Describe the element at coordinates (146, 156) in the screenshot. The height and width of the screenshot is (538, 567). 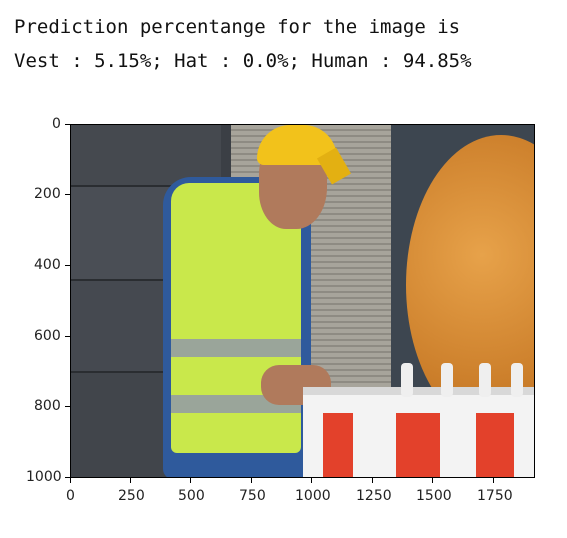
I see `wall-panel` at that location.